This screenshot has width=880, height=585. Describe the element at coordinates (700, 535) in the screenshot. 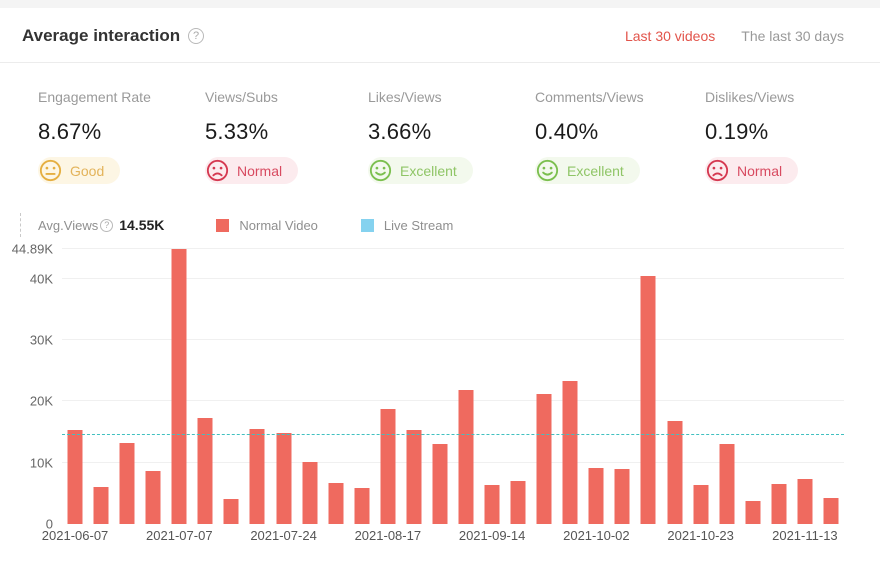

I see `x-axis-tick-label: 2021-10-23` at that location.